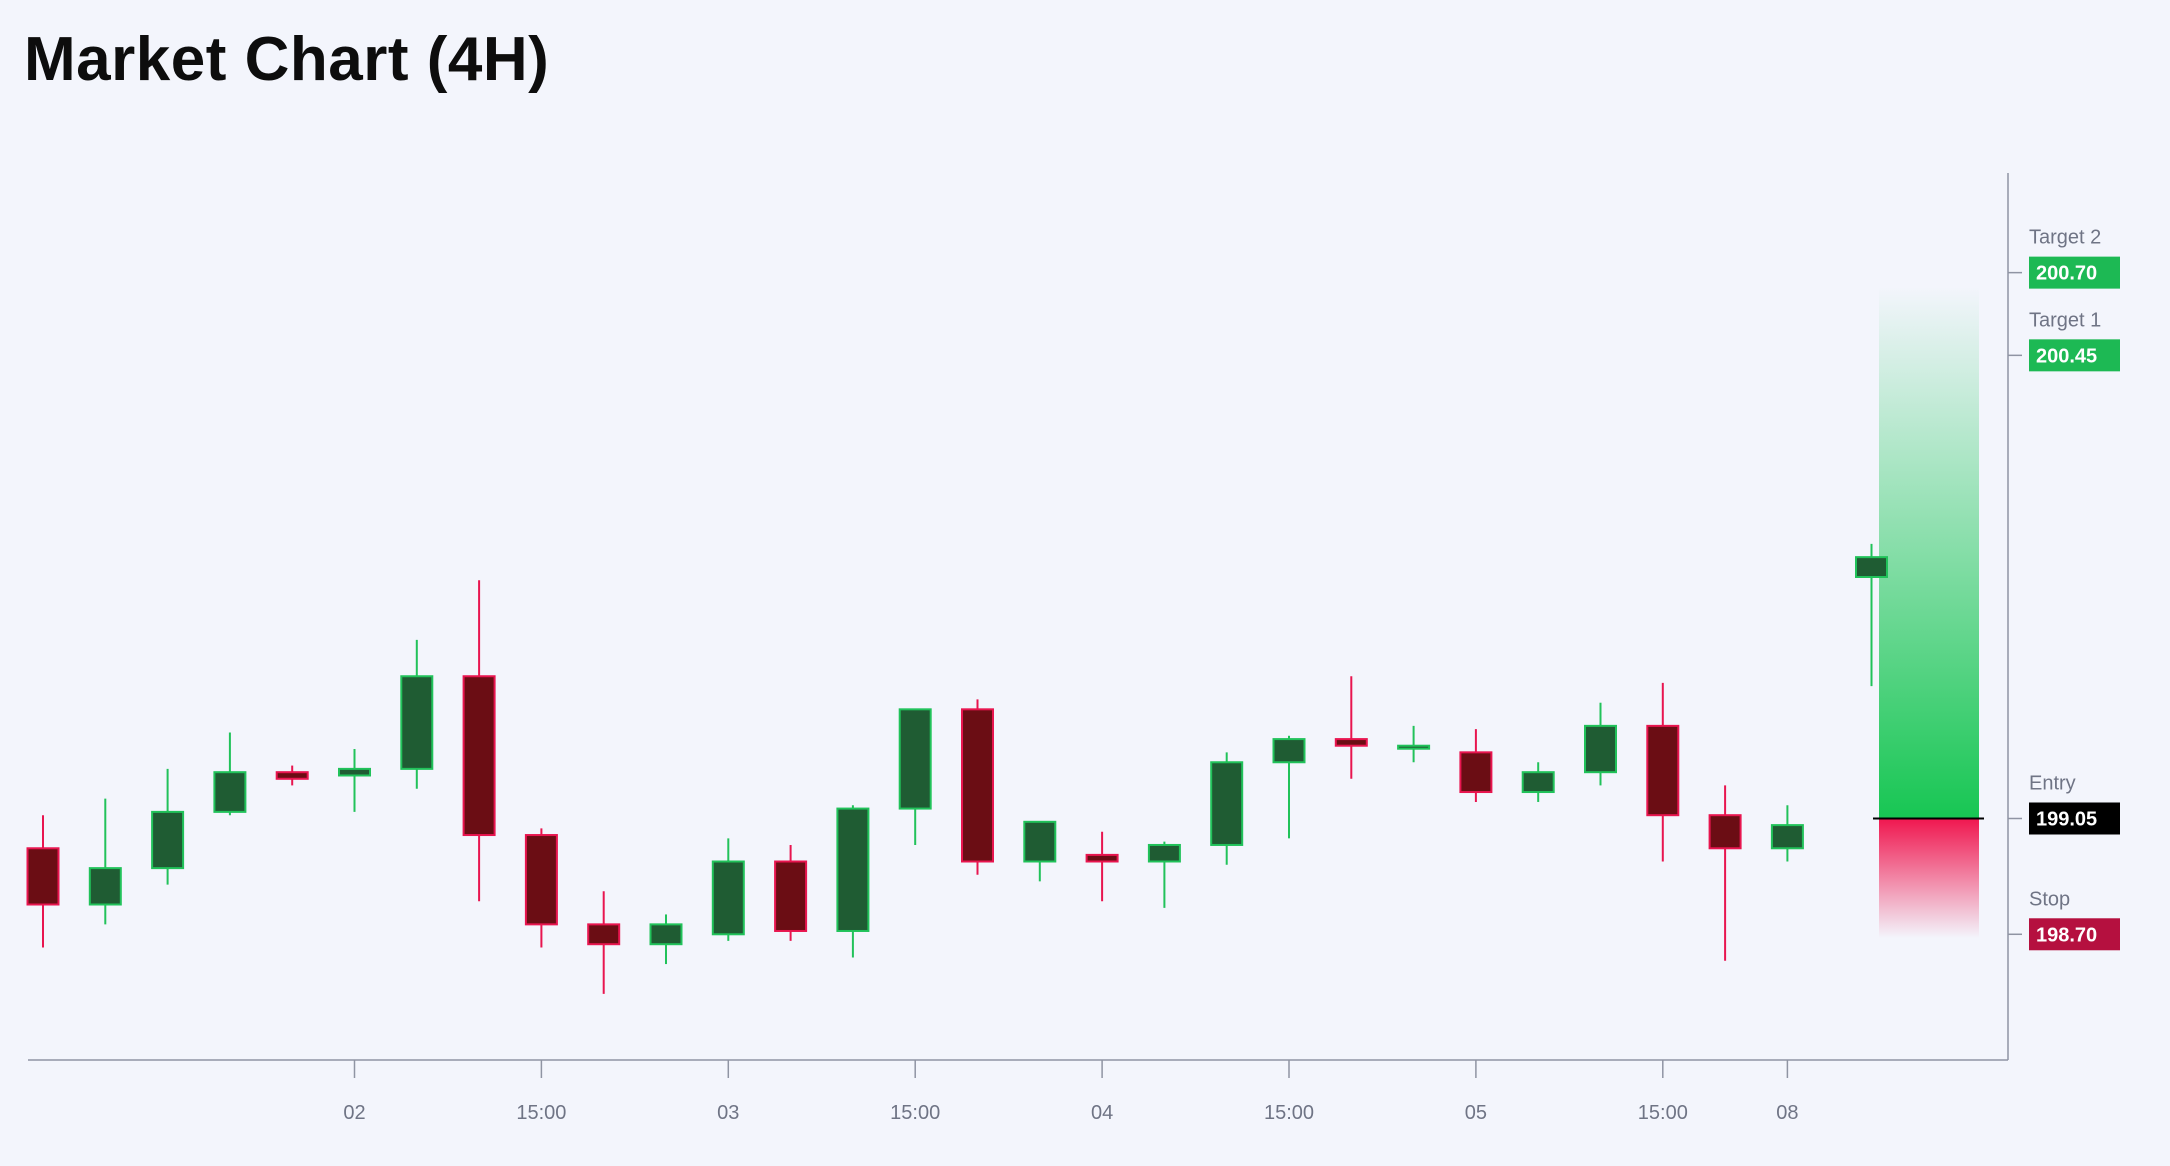  What do you see at coordinates (1929, 878) in the screenshot?
I see `risk-zone` at bounding box center [1929, 878].